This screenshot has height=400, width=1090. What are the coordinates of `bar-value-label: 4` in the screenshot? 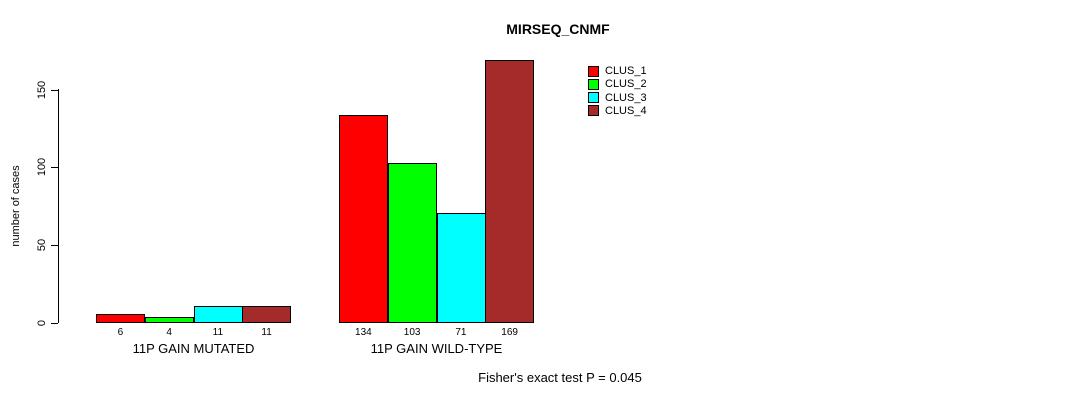 It's located at (169, 332).